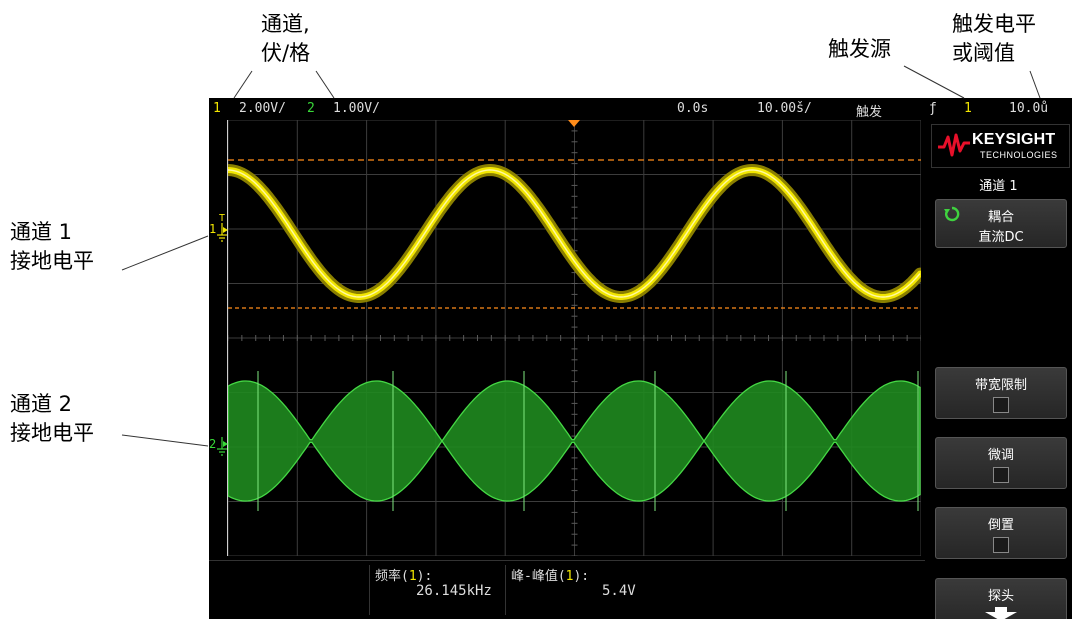 The width and height of the screenshot is (1072, 619). Describe the element at coordinates (325, 84) in the screenshot. I see `leader-ch2-scale` at that location.